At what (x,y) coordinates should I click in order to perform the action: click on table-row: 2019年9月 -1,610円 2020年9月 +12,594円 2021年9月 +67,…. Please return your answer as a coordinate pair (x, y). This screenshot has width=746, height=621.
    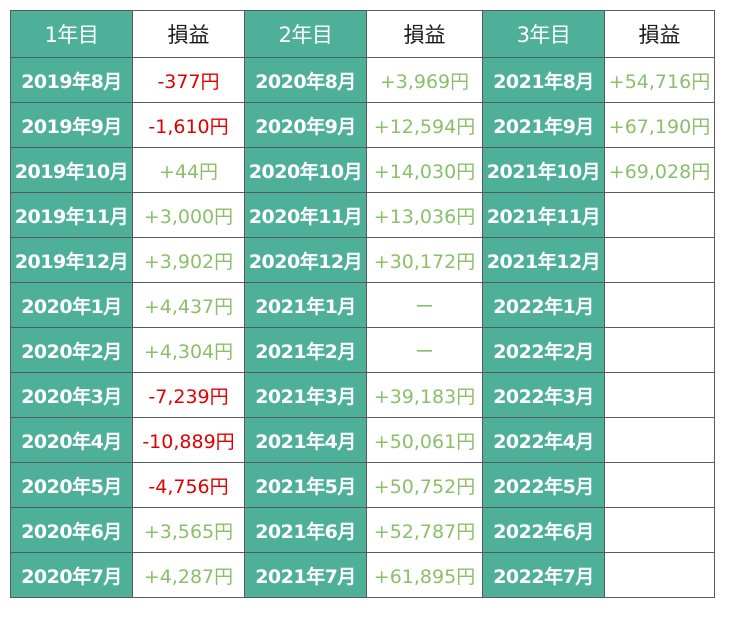
    Looking at the image, I should click on (362, 125).